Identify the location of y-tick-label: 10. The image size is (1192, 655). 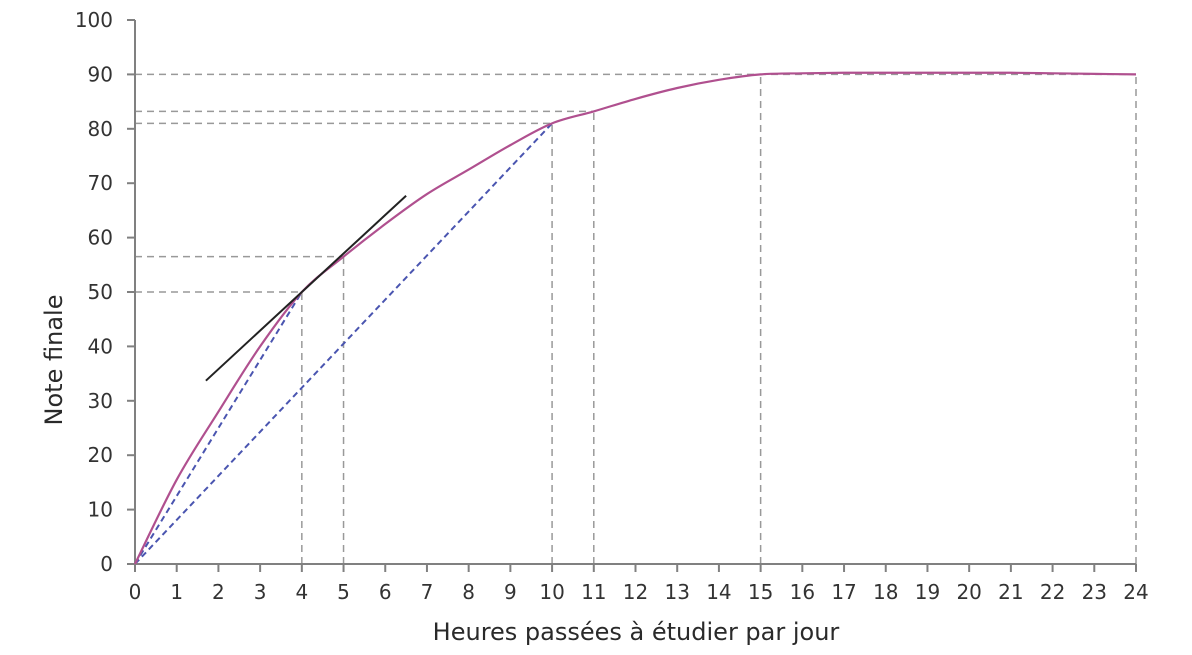
(100, 510).